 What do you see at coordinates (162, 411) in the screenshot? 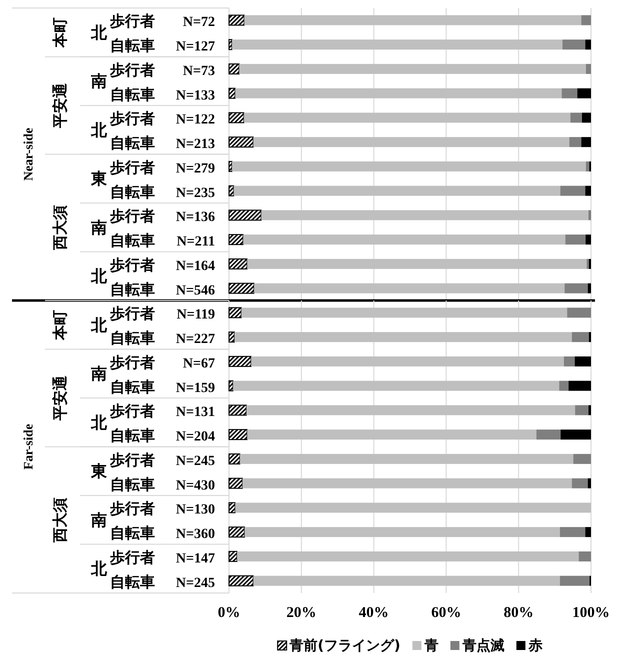
I see `category-label: 歩行者 N=131` at bounding box center [162, 411].